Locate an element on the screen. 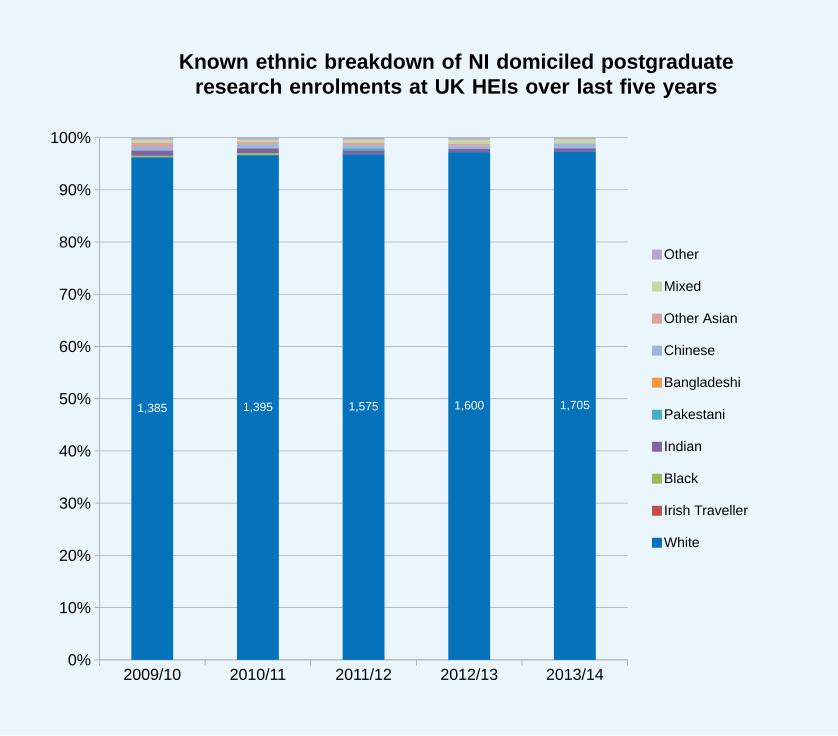  legend-label: Black is located at coordinates (681, 478).